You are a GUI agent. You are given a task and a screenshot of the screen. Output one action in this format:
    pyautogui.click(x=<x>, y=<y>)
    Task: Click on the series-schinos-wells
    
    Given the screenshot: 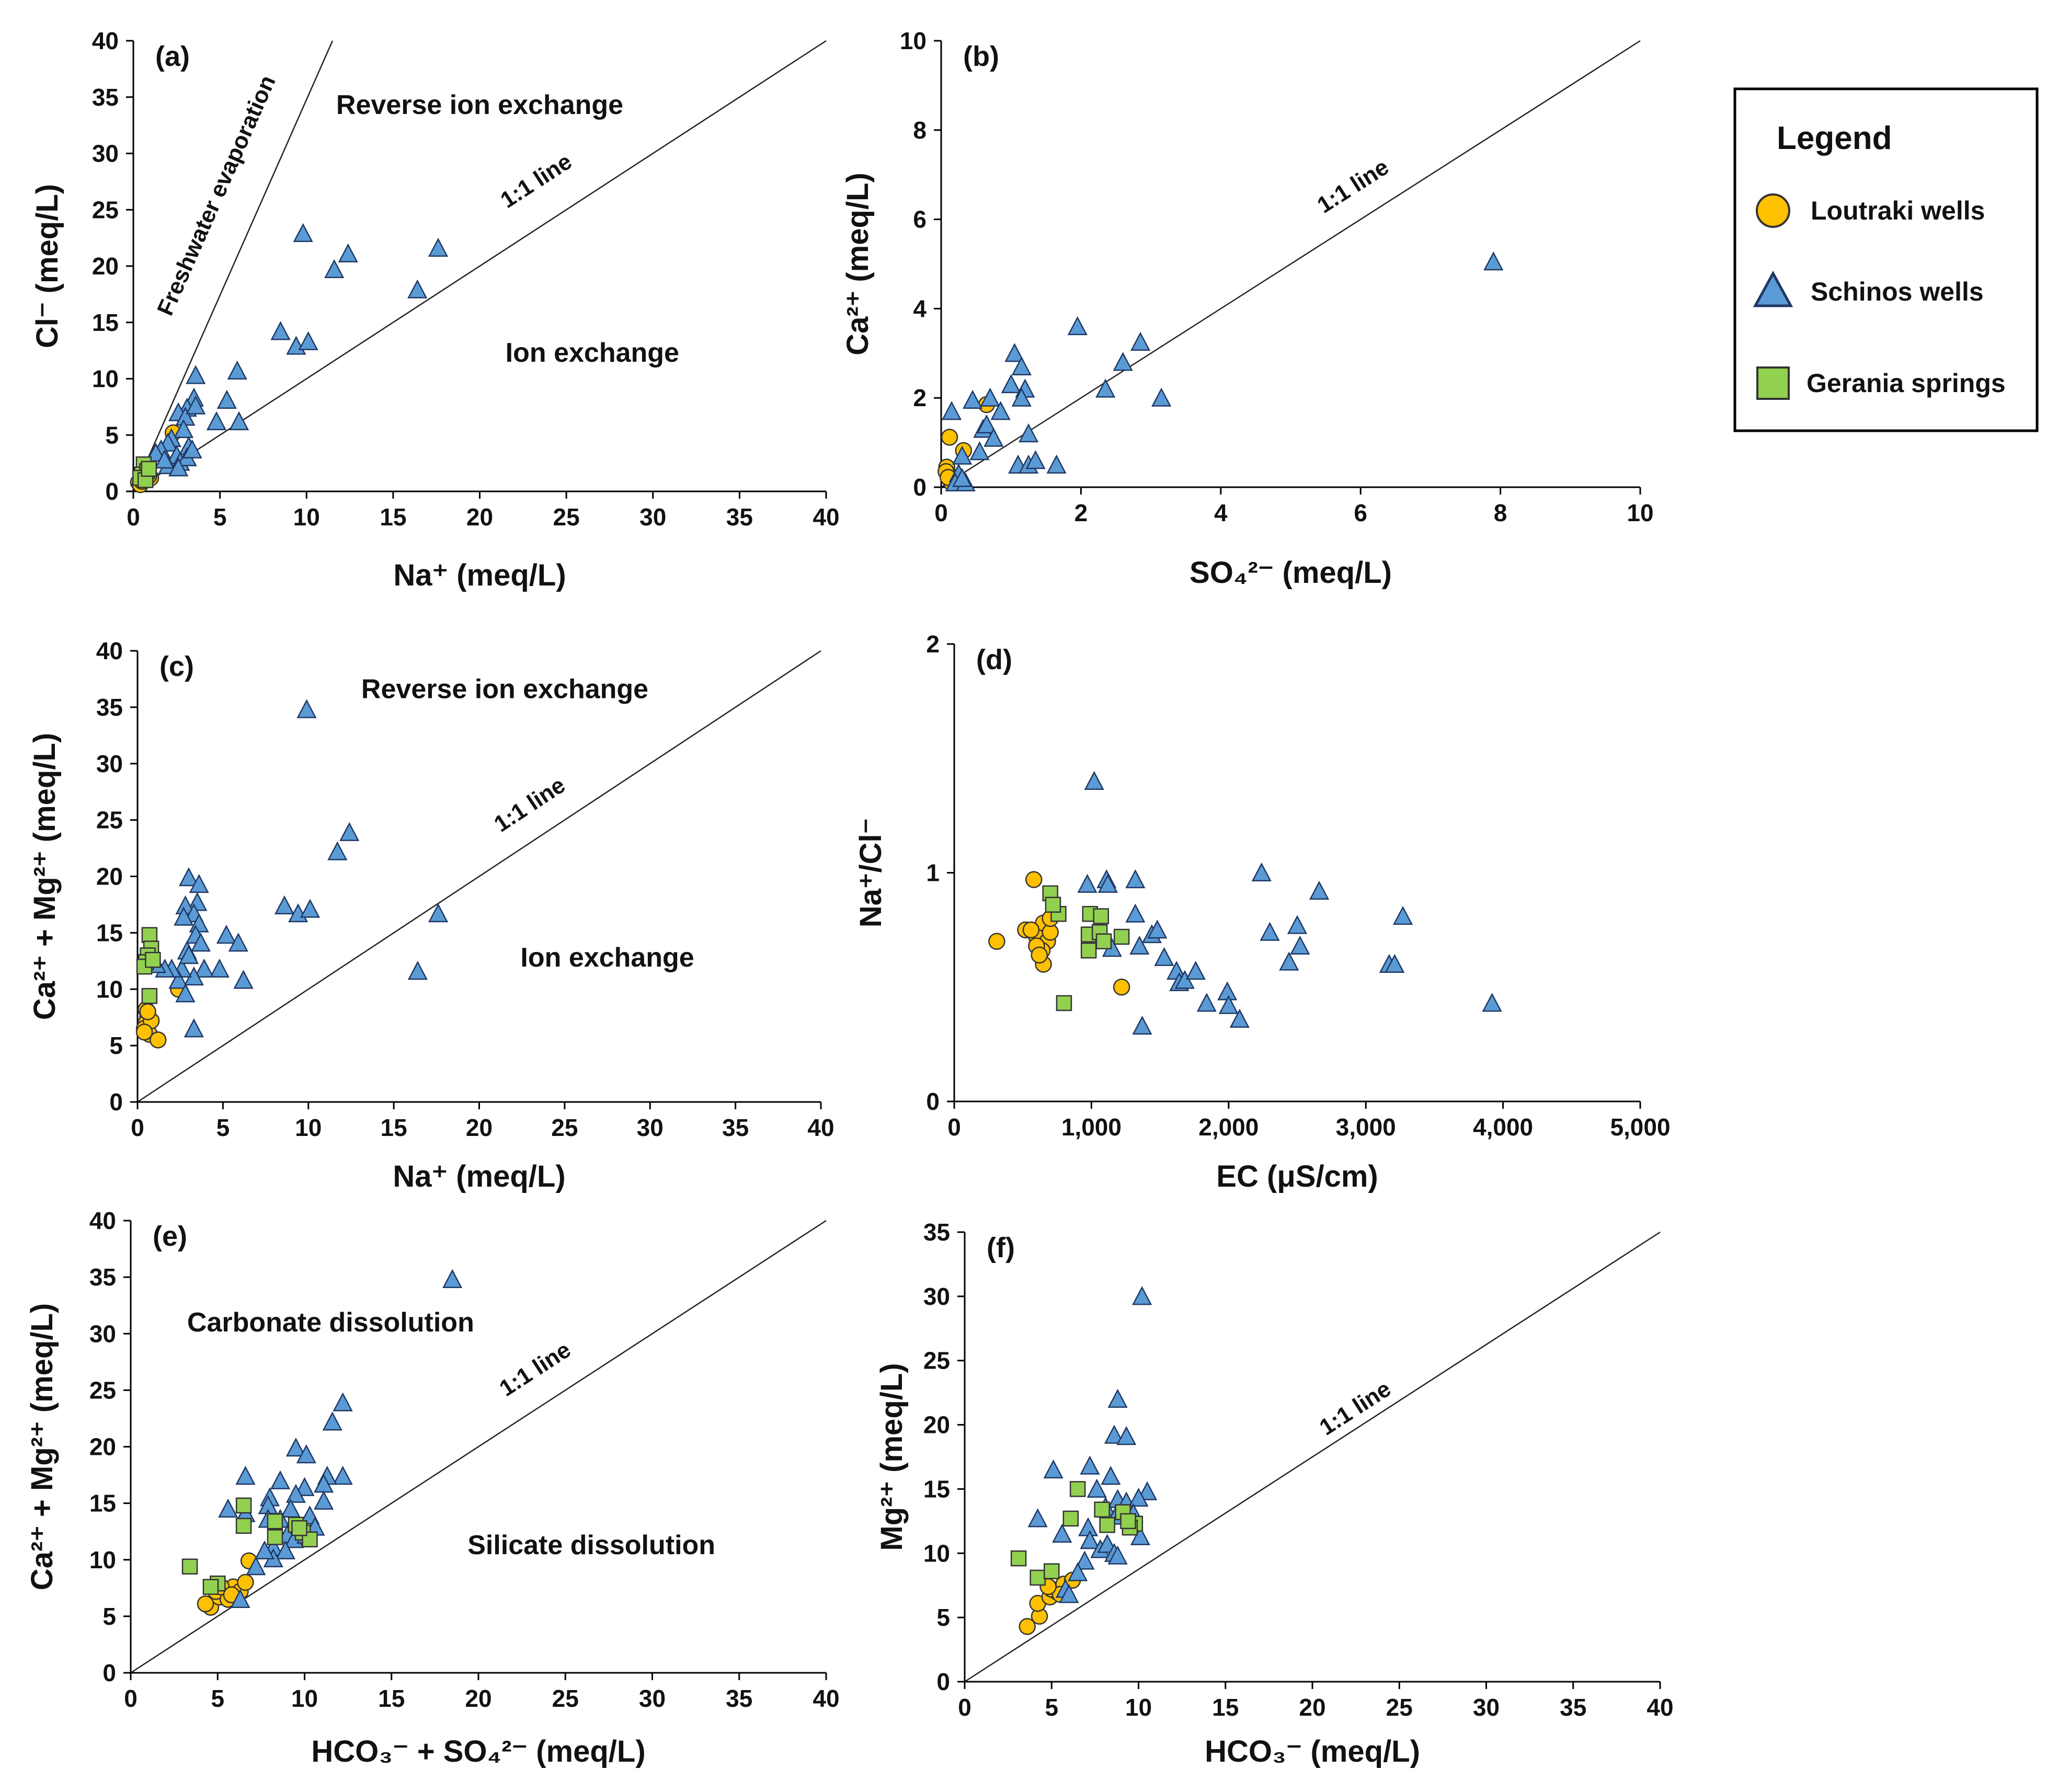 What is the action you would take?
    pyautogui.click(x=1222, y=371)
    